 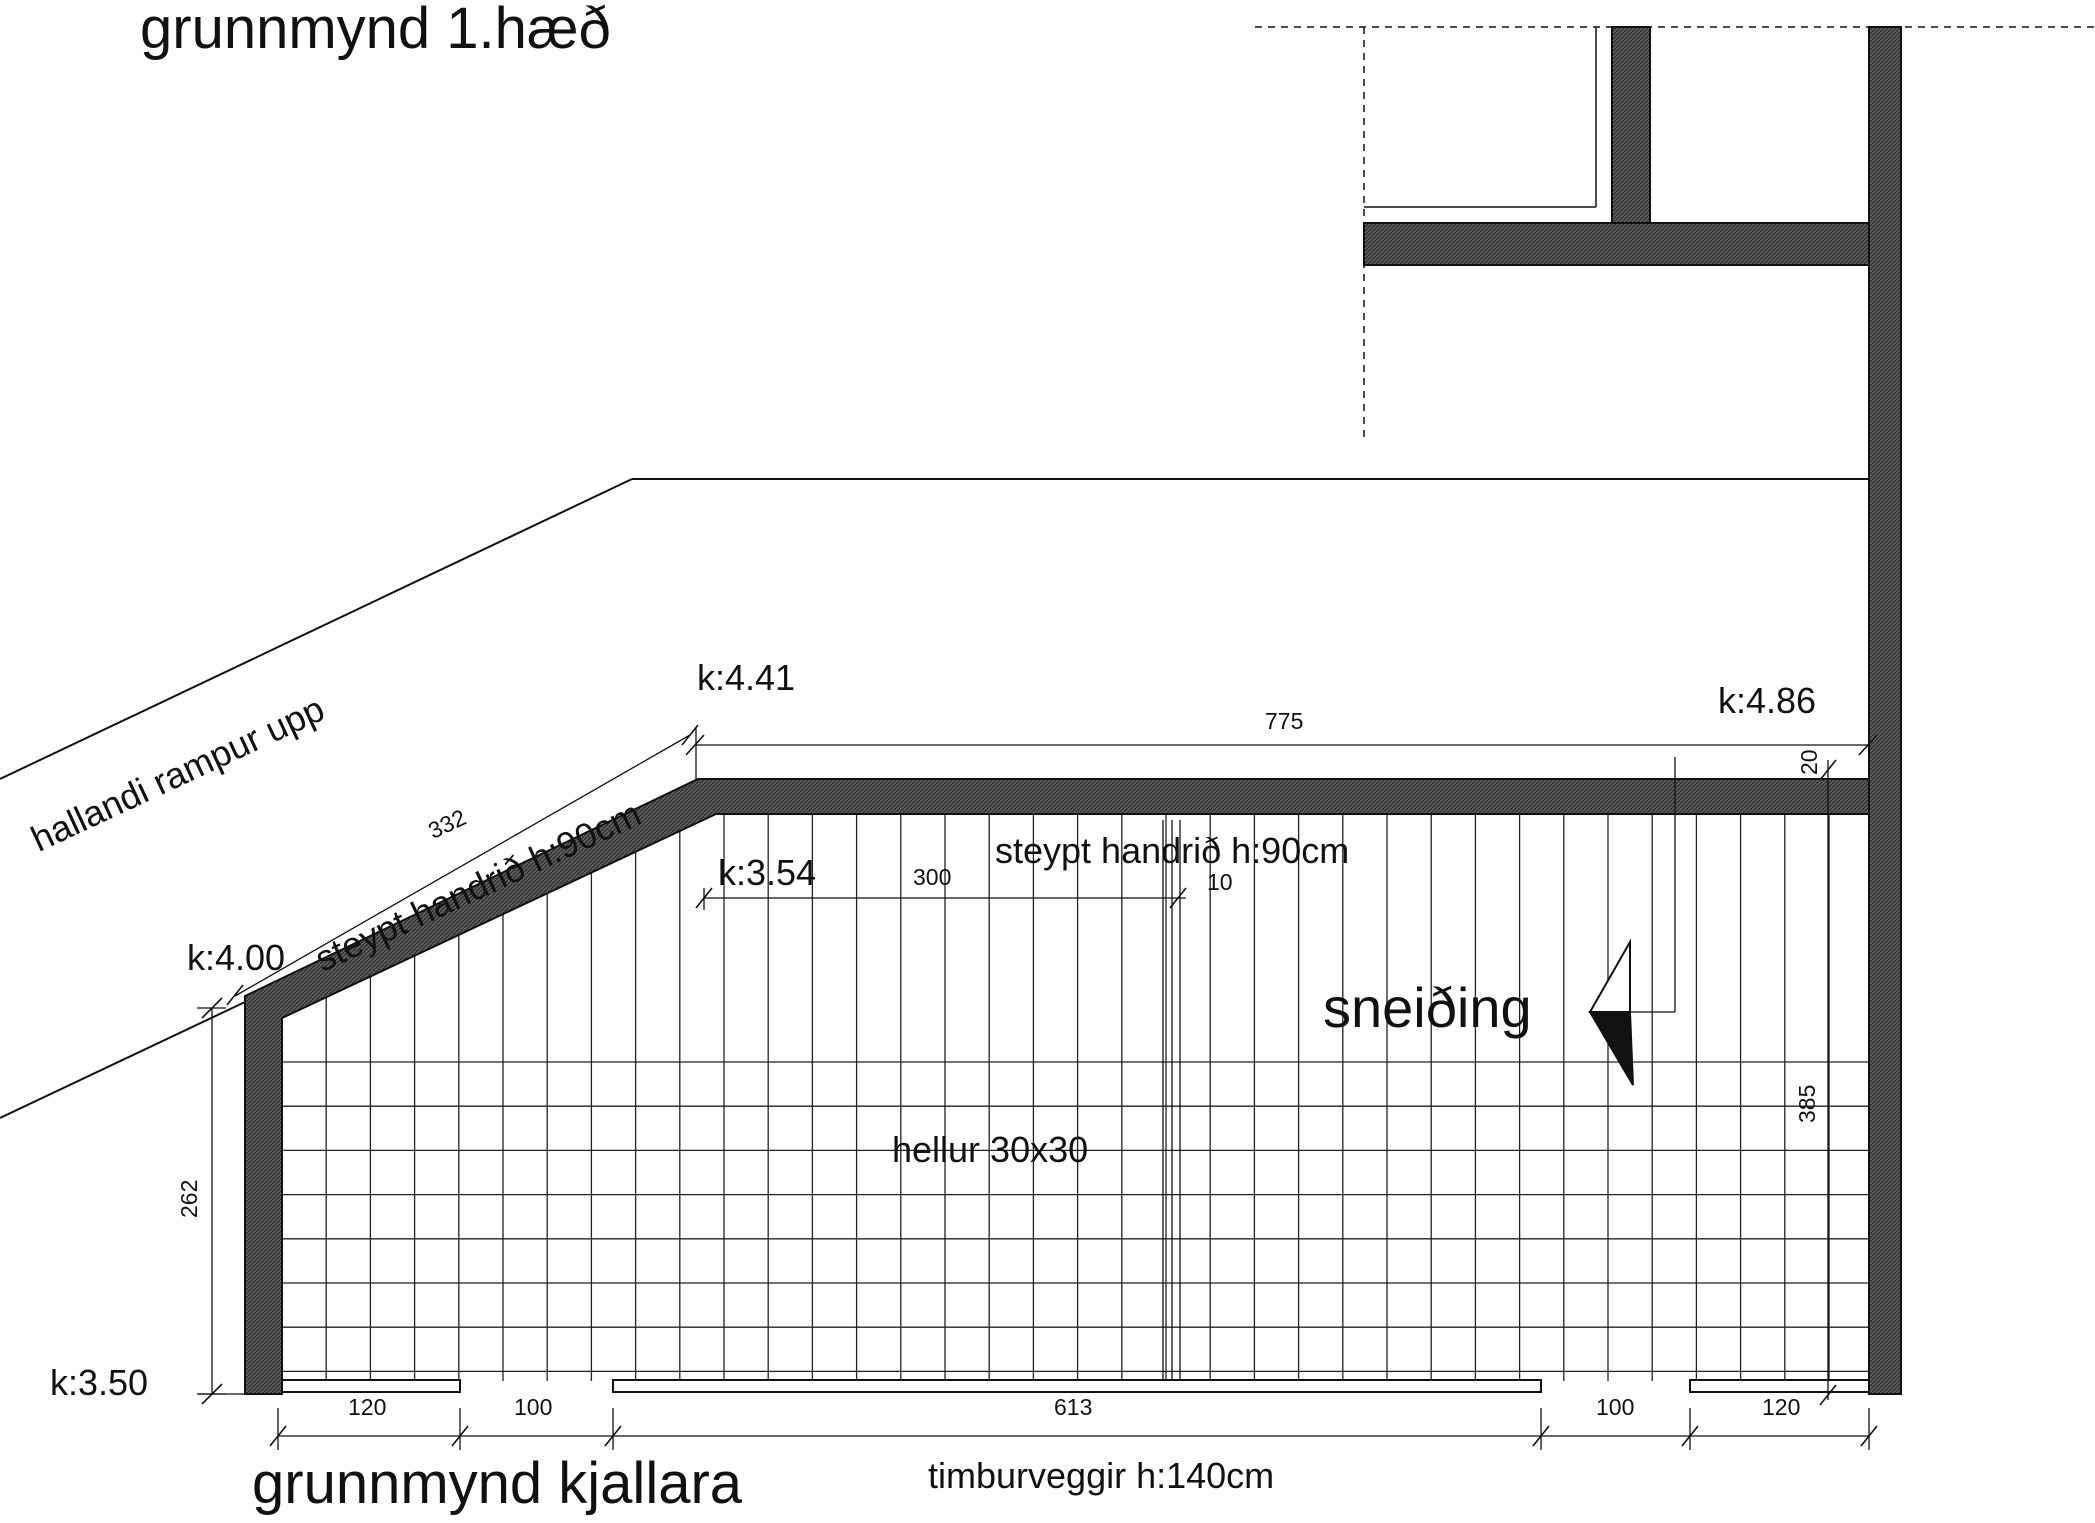 I want to click on level-k350: k:3.50, so click(x=99, y=1382).